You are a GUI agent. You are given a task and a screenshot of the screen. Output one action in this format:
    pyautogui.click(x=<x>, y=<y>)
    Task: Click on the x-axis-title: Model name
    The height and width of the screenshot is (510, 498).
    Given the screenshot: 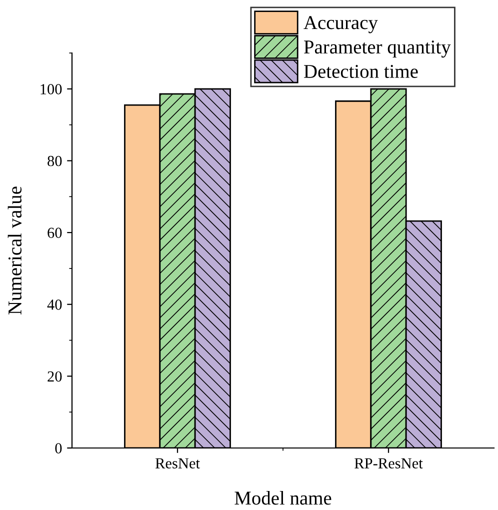 What is the action you would take?
    pyautogui.click(x=283, y=498)
    